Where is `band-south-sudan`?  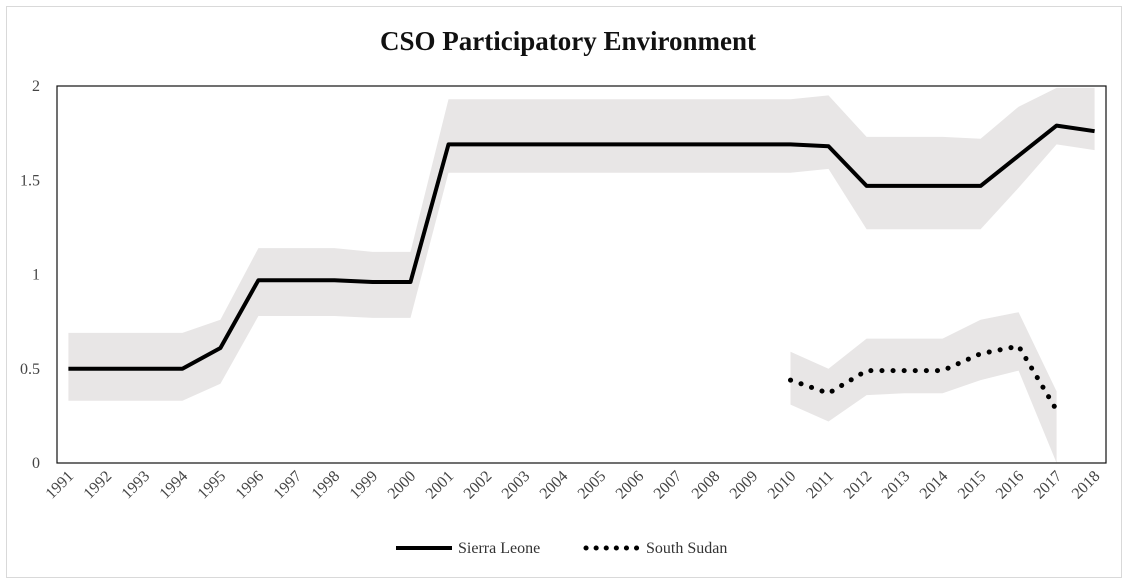 band-south-sudan is located at coordinates (923, 387).